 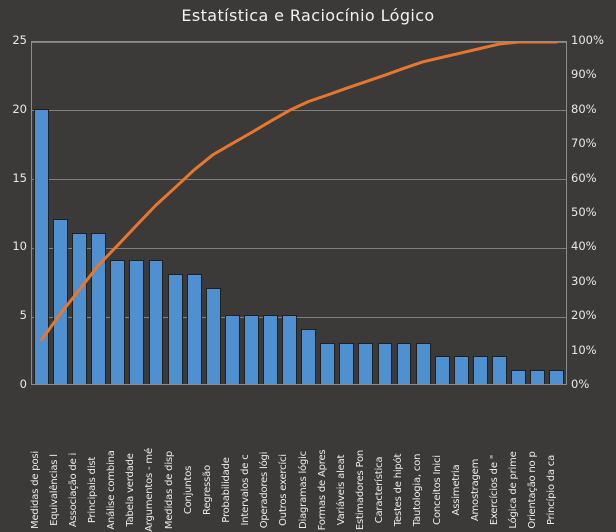 I want to click on y2-axis-tick-label: 80%, so click(x=584, y=108).